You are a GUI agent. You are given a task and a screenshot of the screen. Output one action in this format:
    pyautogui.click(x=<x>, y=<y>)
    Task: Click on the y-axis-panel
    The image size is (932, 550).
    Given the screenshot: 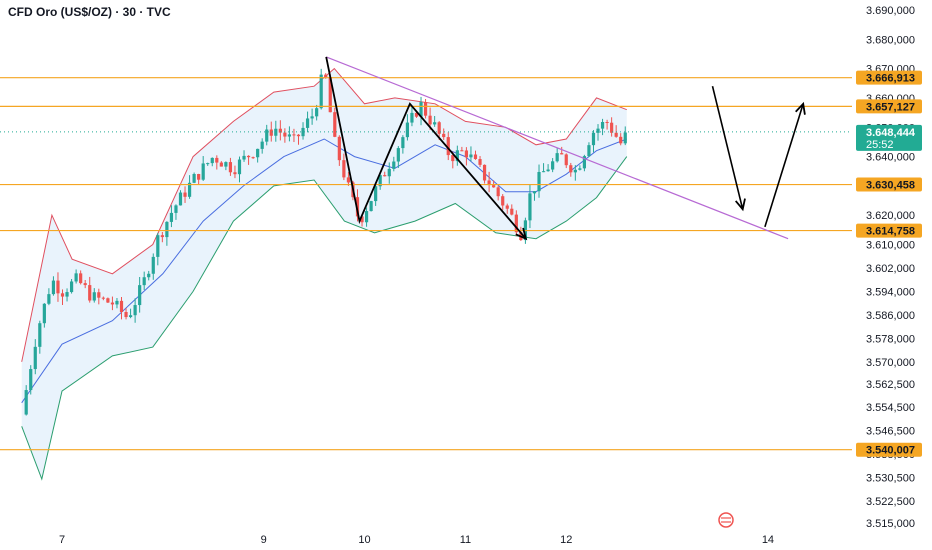 What is the action you would take?
    pyautogui.click(x=892, y=275)
    